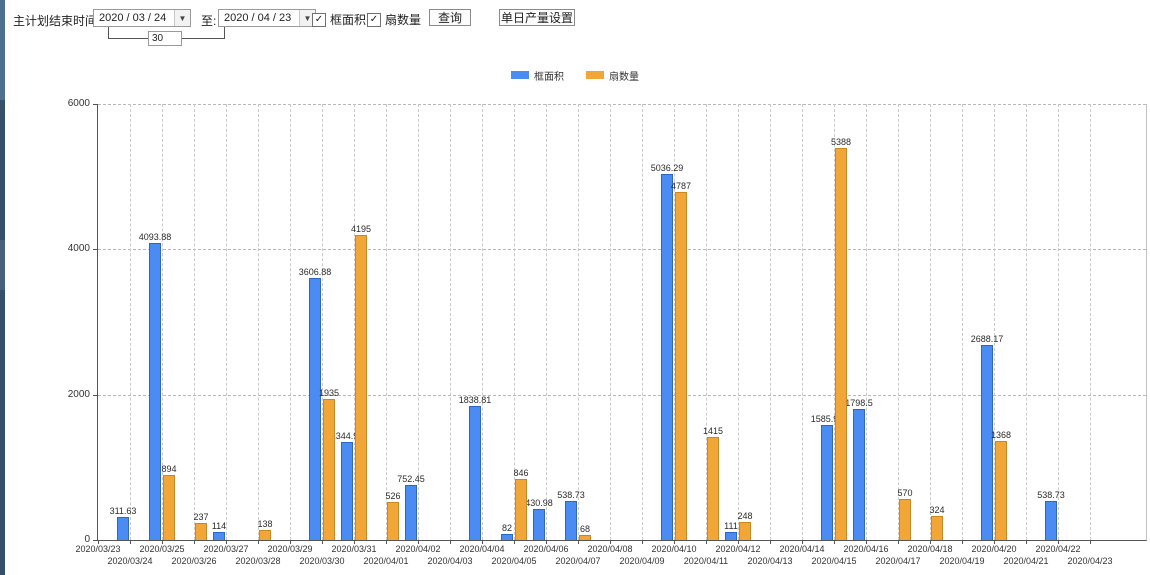 The width and height of the screenshot is (1150, 575). Describe the element at coordinates (329, 393) in the screenshot. I see `bar-value-label: 1935` at that location.